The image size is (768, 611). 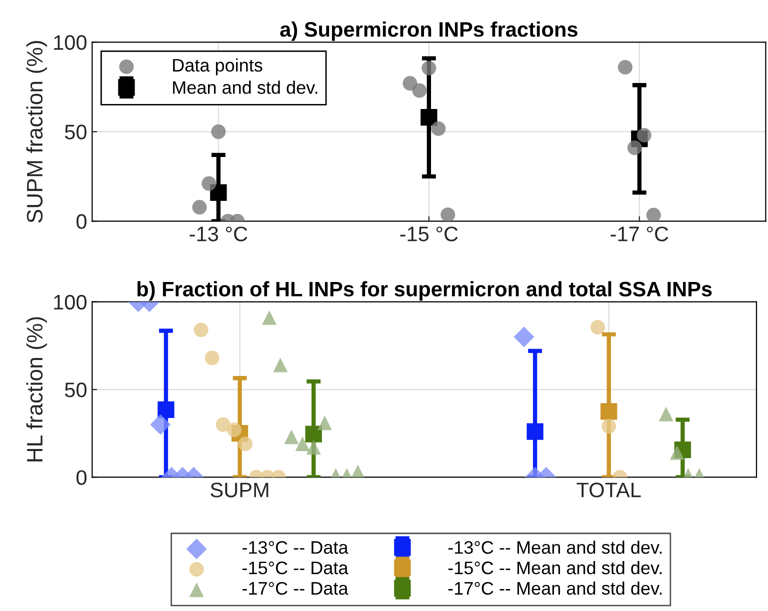 What do you see at coordinates (639, 234) in the screenshot?
I see `x-tick-label: -17 °C` at bounding box center [639, 234].